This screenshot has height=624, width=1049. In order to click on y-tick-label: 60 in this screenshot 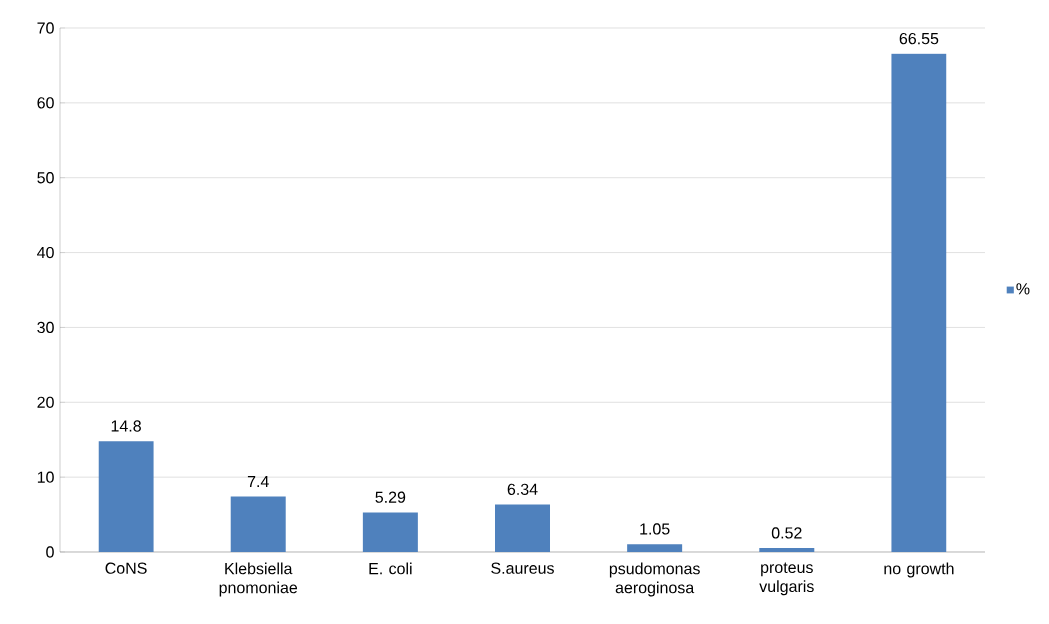, I will do `click(45, 103)`.